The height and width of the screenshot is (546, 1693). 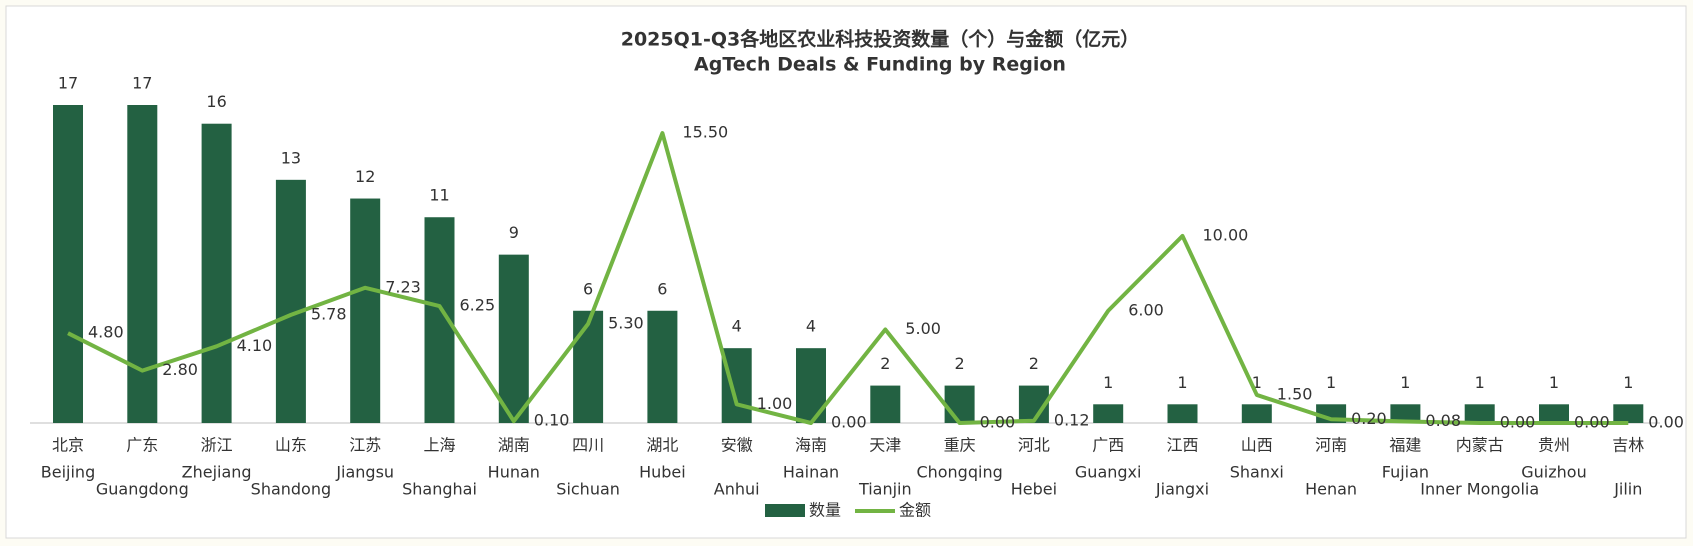 What do you see at coordinates (291, 489) in the screenshot?
I see `x-tick-label-en: Shandong` at bounding box center [291, 489].